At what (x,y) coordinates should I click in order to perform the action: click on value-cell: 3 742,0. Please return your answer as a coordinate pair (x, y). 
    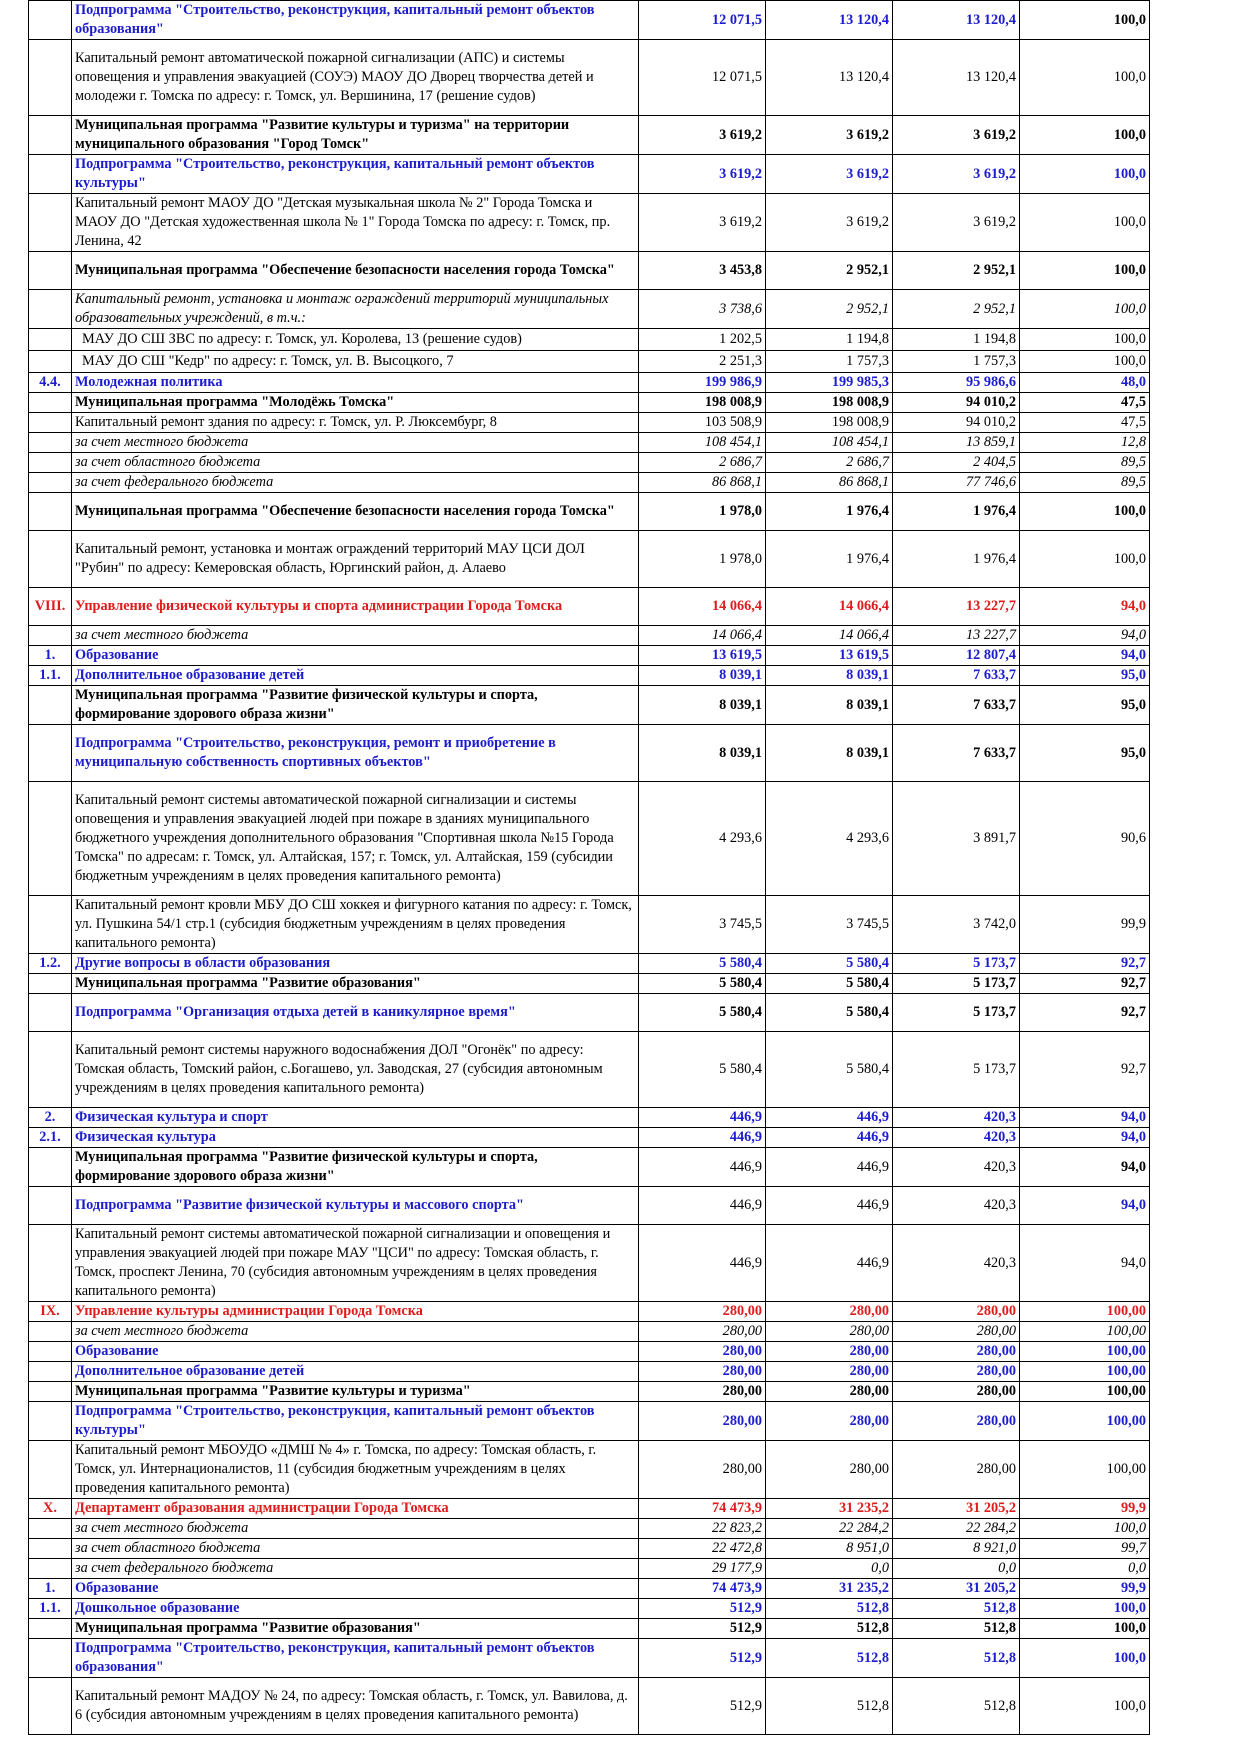
    Looking at the image, I should click on (956, 924).